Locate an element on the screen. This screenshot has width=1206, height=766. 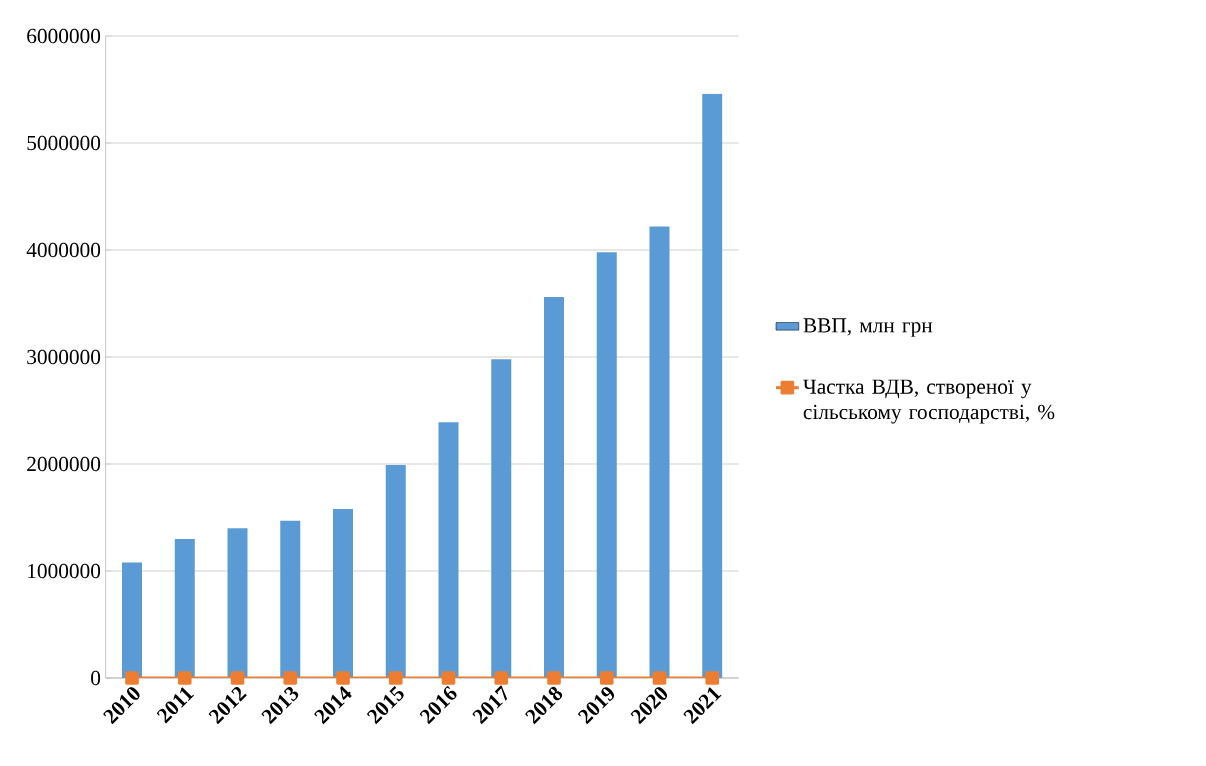
y-tick-label: 0 is located at coordinates (96, 678).